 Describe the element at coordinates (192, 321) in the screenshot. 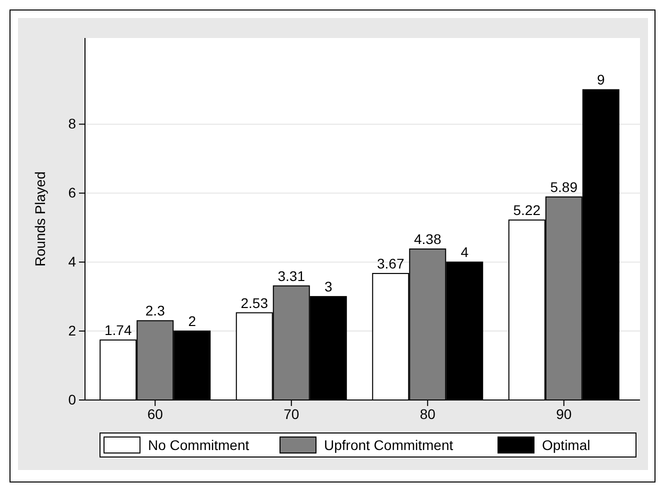

I see `data-label: 2` at that location.